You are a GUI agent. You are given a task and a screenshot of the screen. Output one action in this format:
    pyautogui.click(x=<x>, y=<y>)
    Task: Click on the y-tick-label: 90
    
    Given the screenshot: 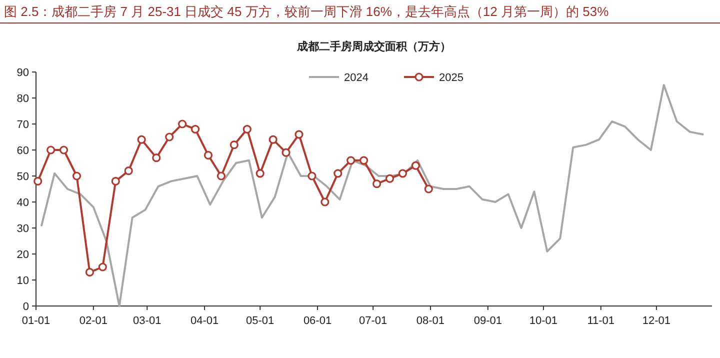 What is the action you would take?
    pyautogui.click(x=22, y=73)
    